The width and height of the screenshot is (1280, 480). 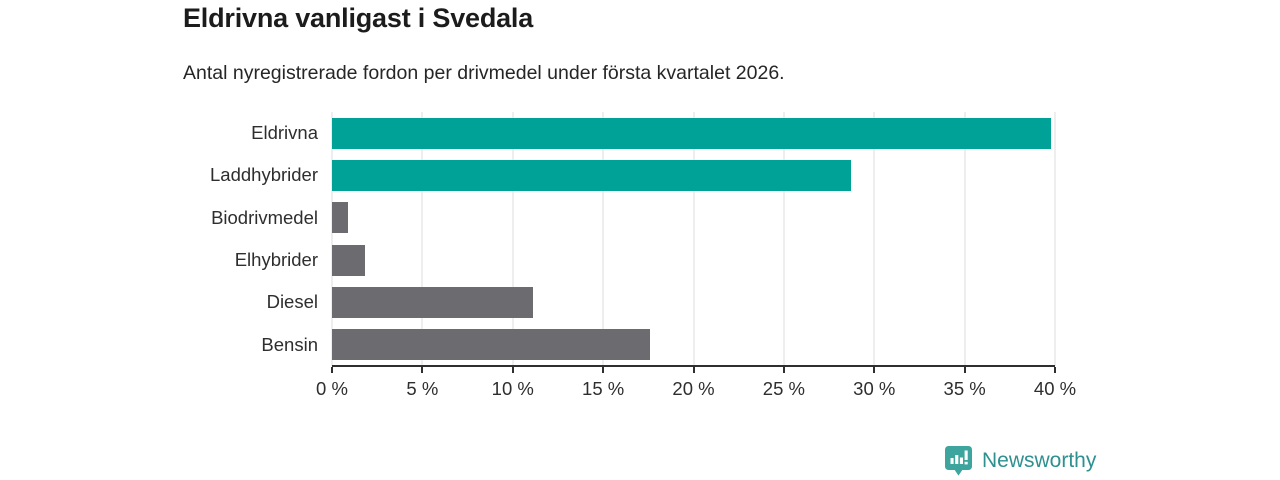 I want to click on chart-row: Laddhybrider, so click(x=632, y=175).